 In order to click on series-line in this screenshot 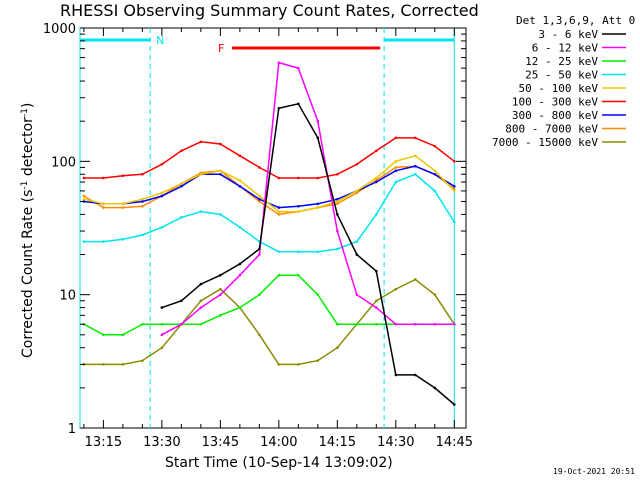, I will do `click(269, 322)`.